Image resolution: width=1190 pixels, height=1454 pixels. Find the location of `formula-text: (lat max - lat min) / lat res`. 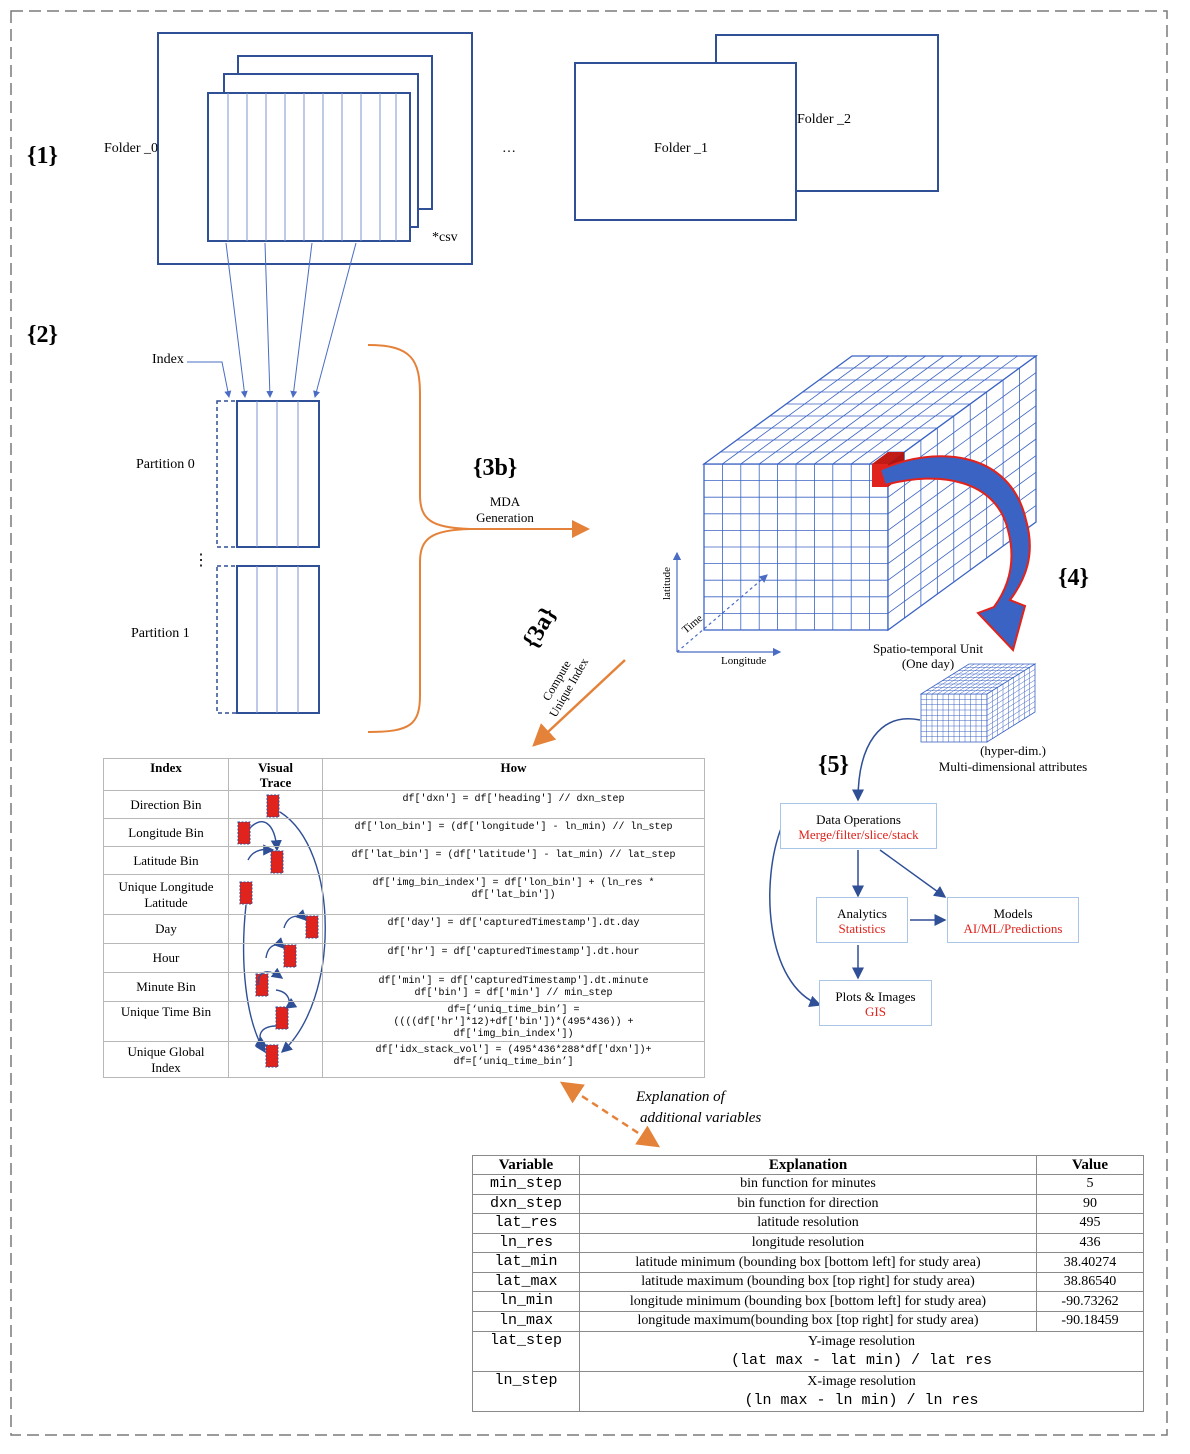

formula-text: (lat max - lat min) / lat res is located at coordinates (861, 1361).